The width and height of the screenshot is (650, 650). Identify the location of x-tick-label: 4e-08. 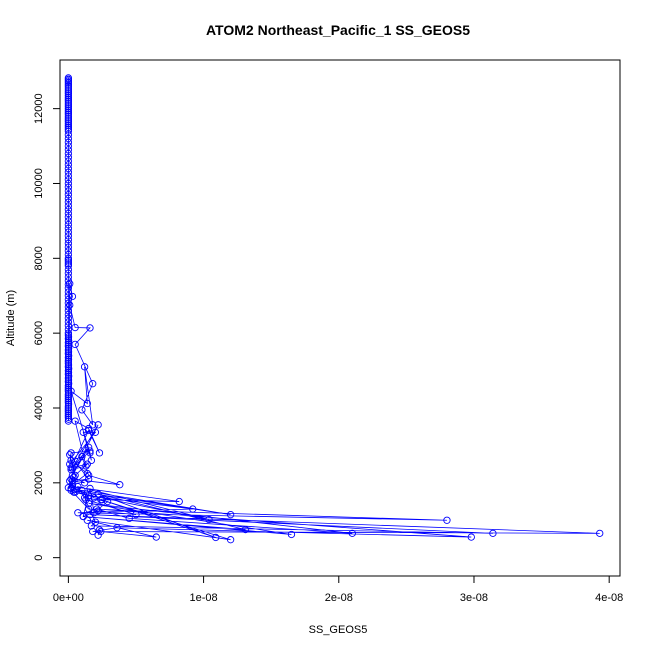
(609, 598).